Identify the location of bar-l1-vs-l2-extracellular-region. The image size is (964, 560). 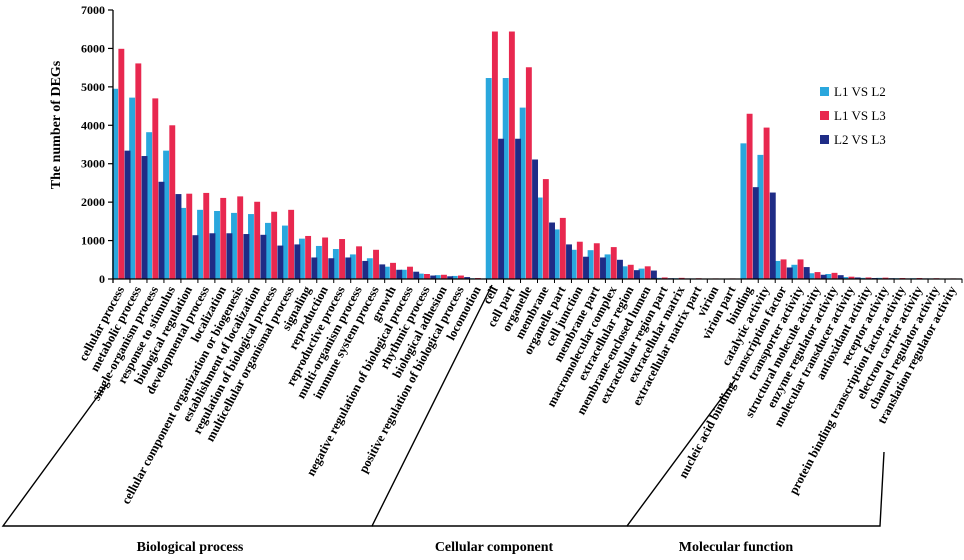
(624, 272).